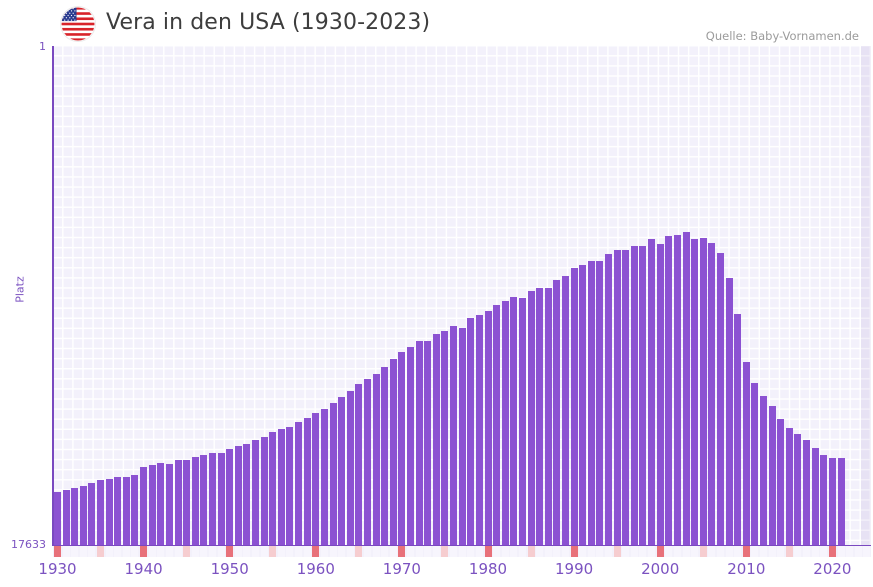  I want to click on bar-2007, so click(720, 398).